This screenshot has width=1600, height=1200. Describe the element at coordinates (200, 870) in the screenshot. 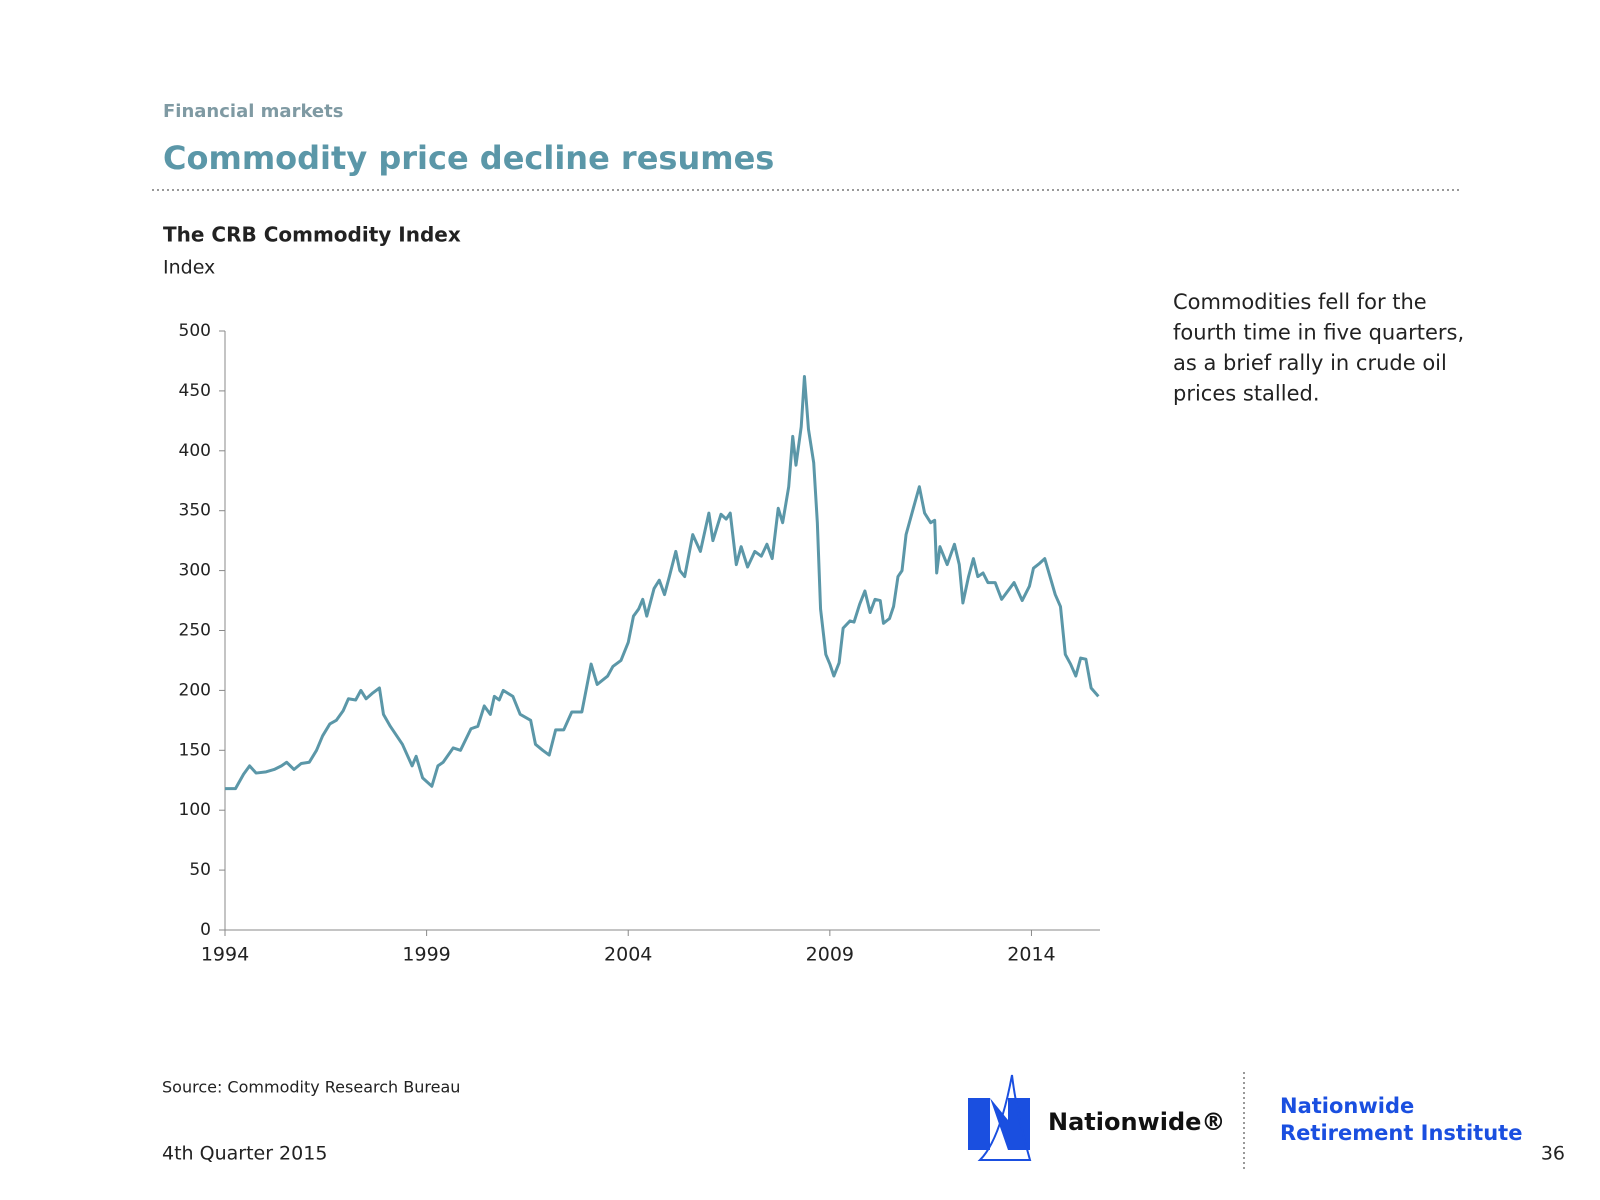

I see `y-tick-label: 50` at that location.